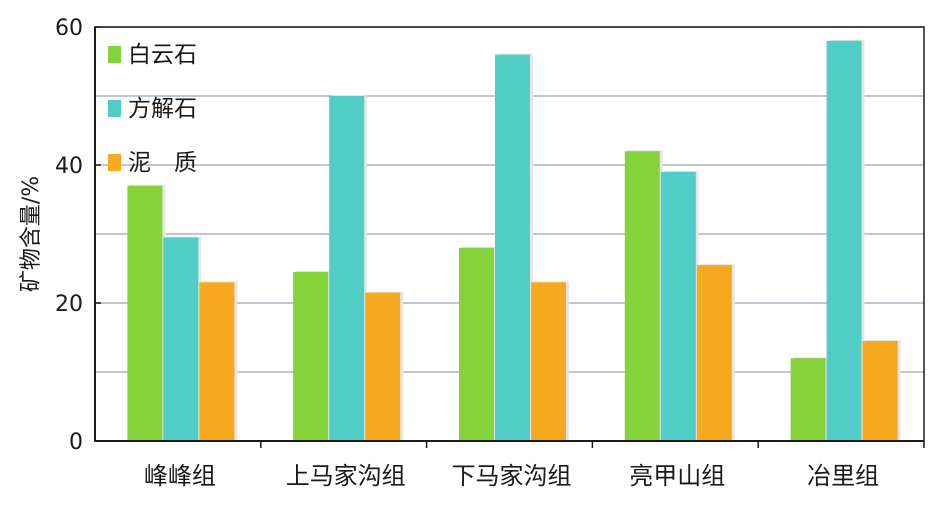 Image resolution: width=945 pixels, height=520 pixels. I want to click on x-category-labels: 峰峰组 上马家沟组 下马家沟组 亮甲山组 冶里组, so click(511, 476).